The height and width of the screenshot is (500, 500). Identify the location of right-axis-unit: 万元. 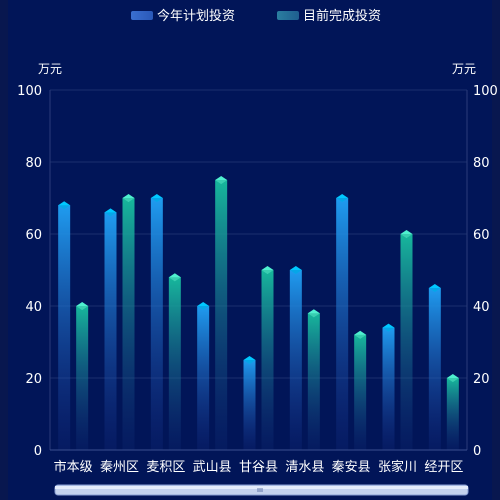
(464, 69).